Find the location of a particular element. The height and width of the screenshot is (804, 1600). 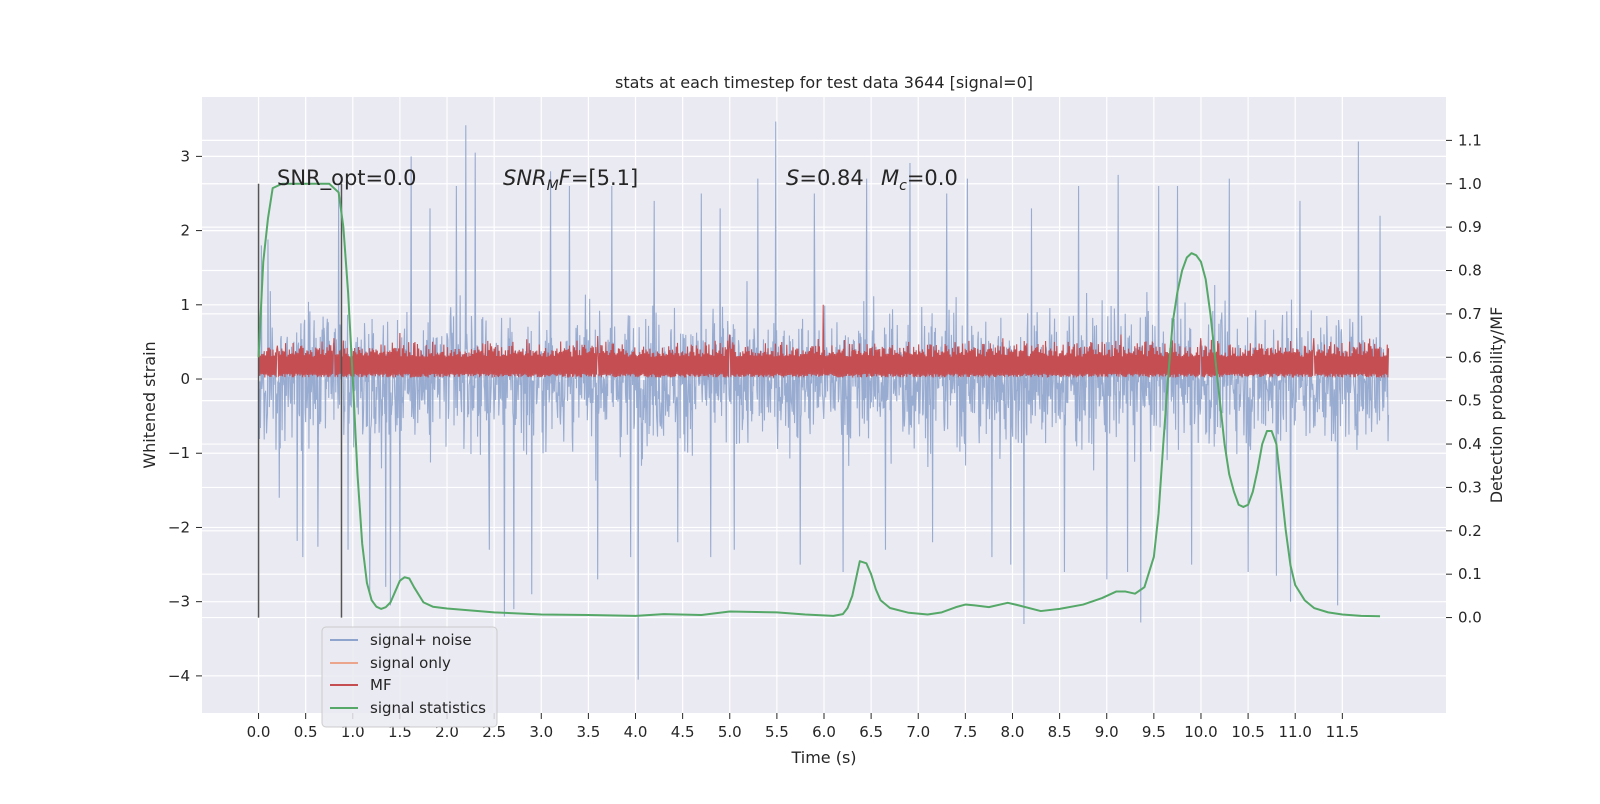

y-axis-title: Whitened strain is located at coordinates (149, 404).